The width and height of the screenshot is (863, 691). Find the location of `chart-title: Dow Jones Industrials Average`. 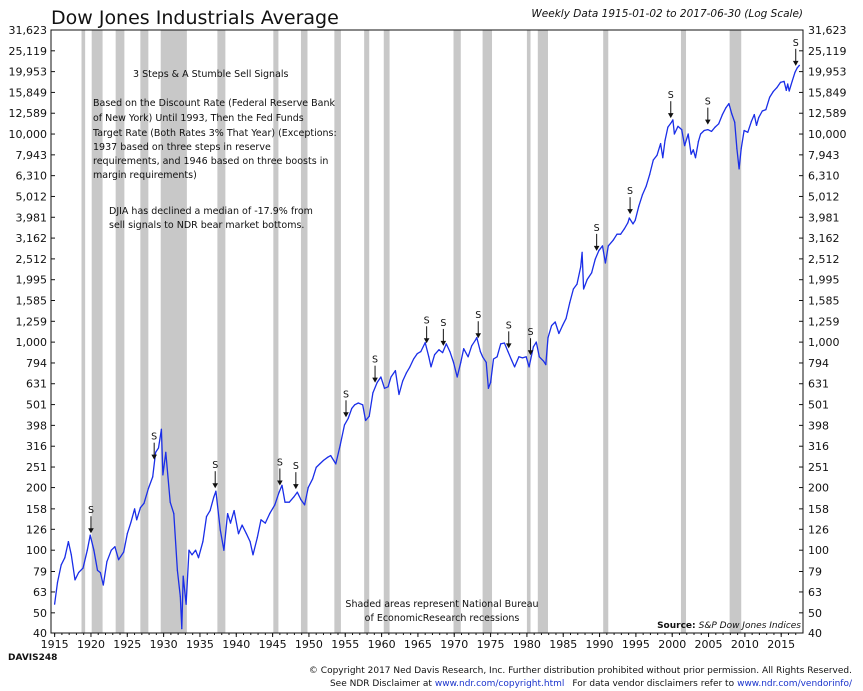

chart-title: Dow Jones Industrials Average is located at coordinates (195, 18).